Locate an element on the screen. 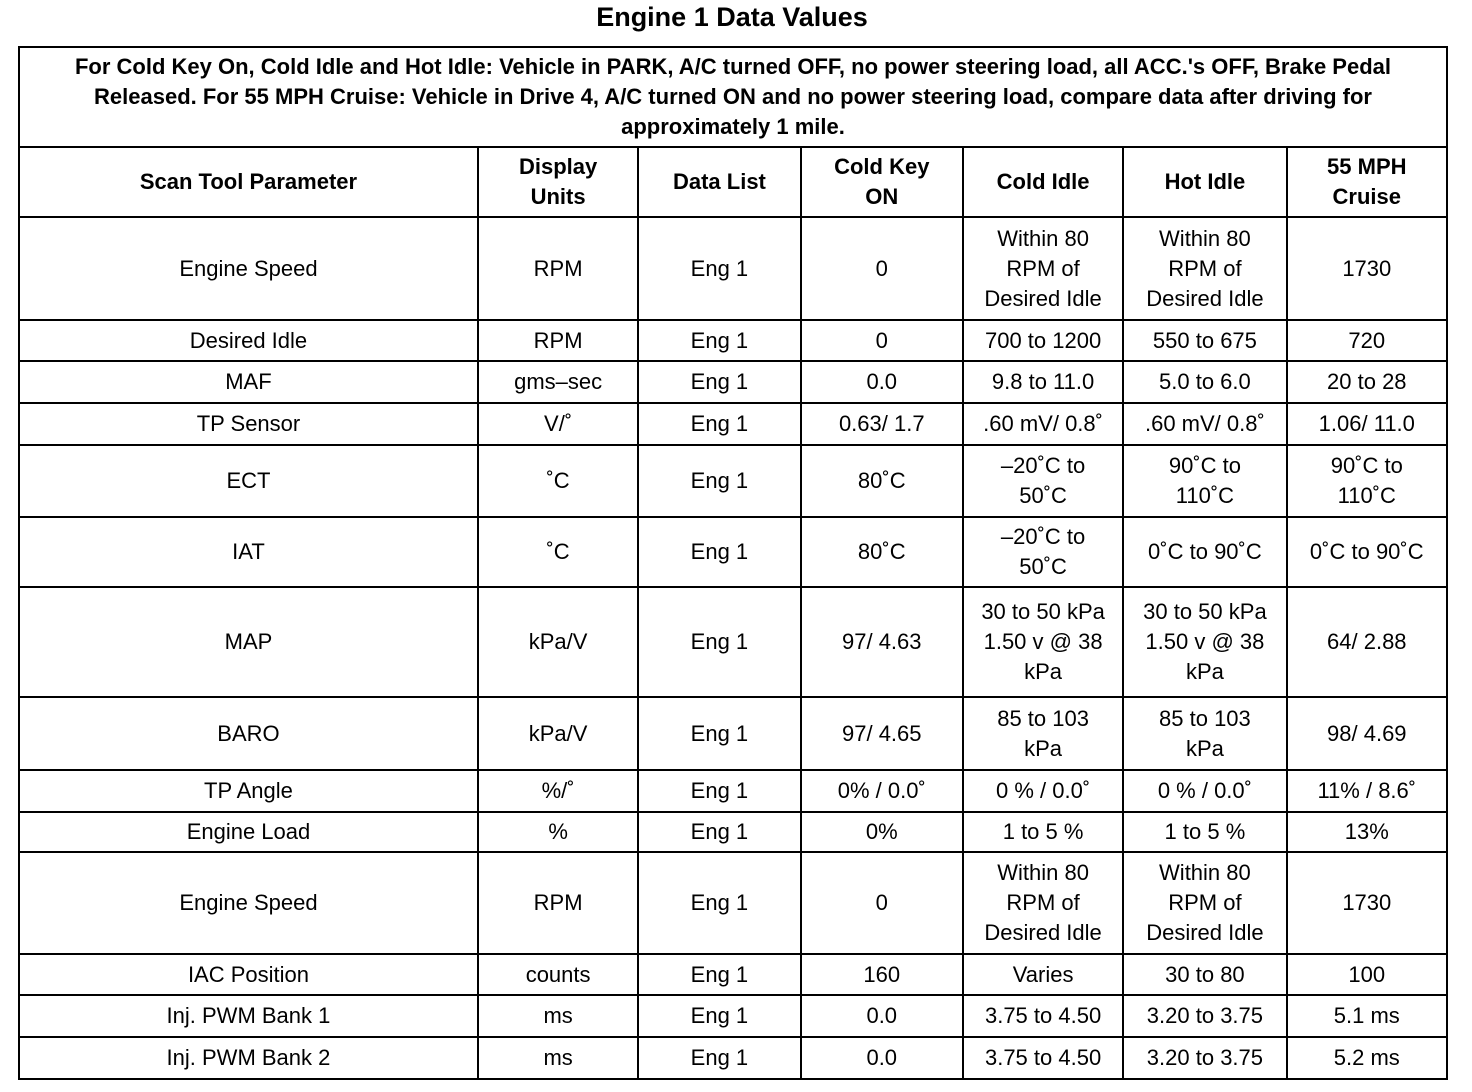 This screenshot has height=1092, width=1472. cell-hot-idle: 5.0 to 6.0 is located at coordinates (1205, 382).